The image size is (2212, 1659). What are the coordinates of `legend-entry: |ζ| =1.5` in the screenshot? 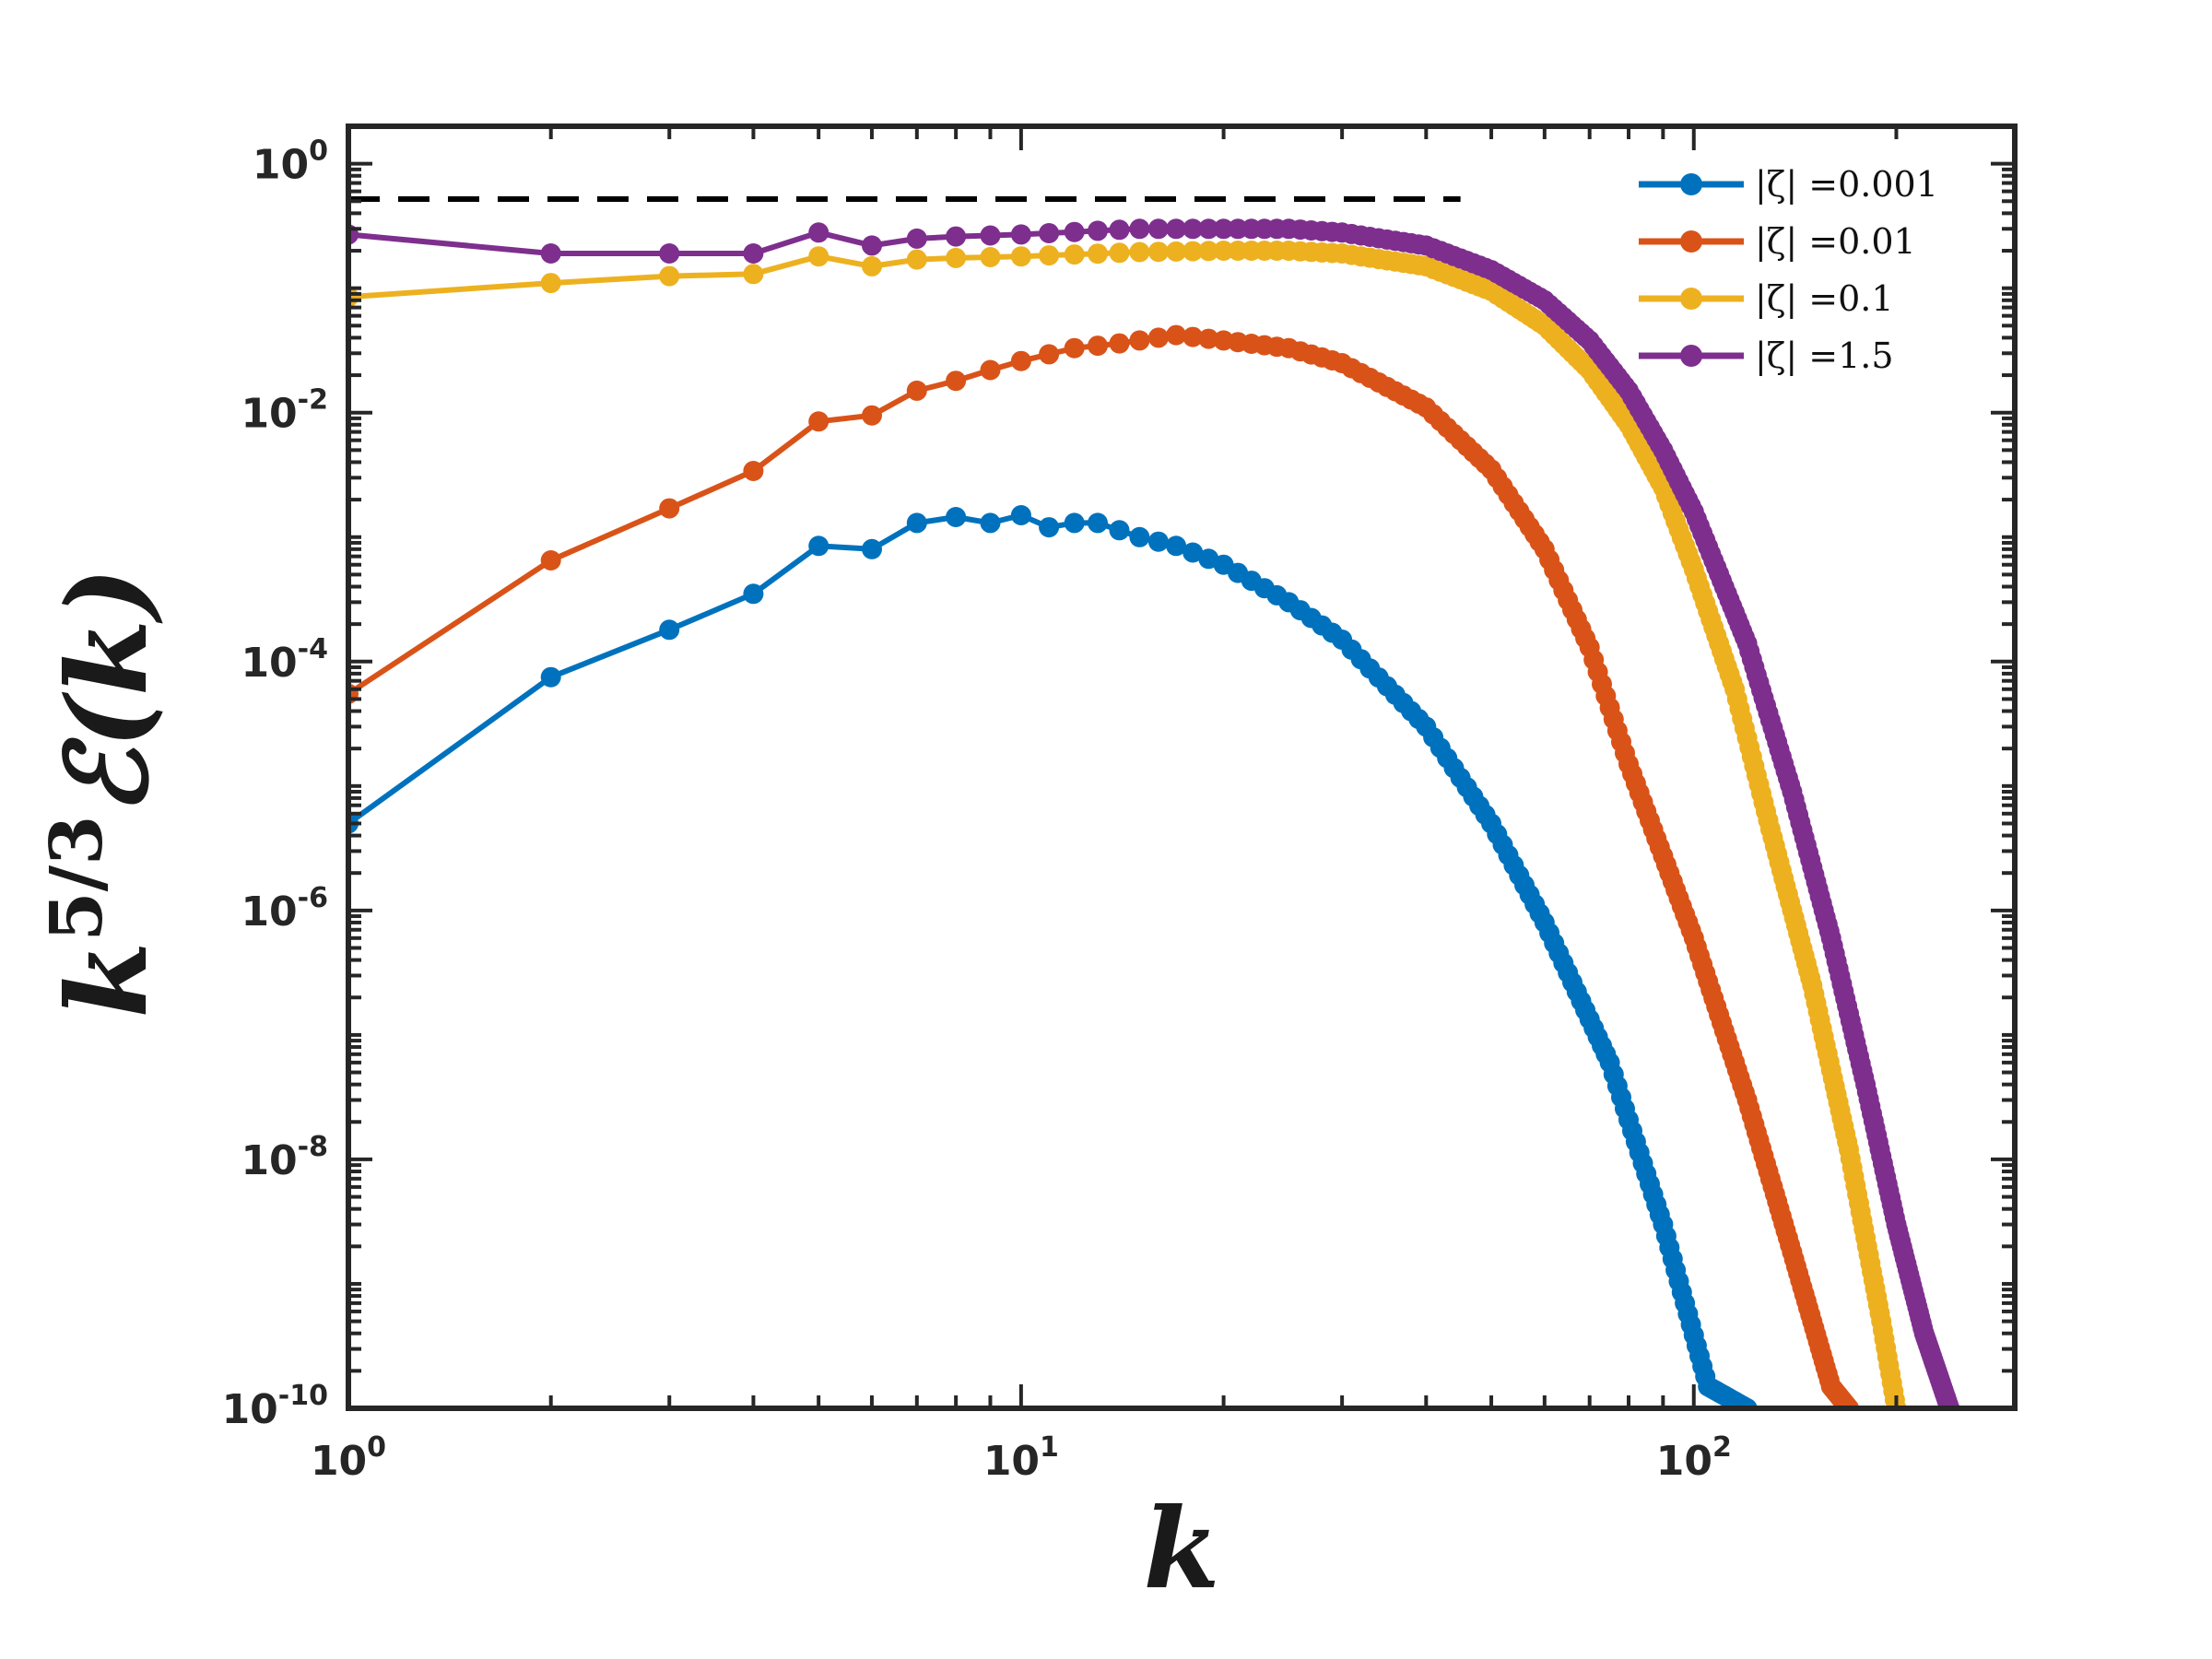 It's located at (1766, 355).